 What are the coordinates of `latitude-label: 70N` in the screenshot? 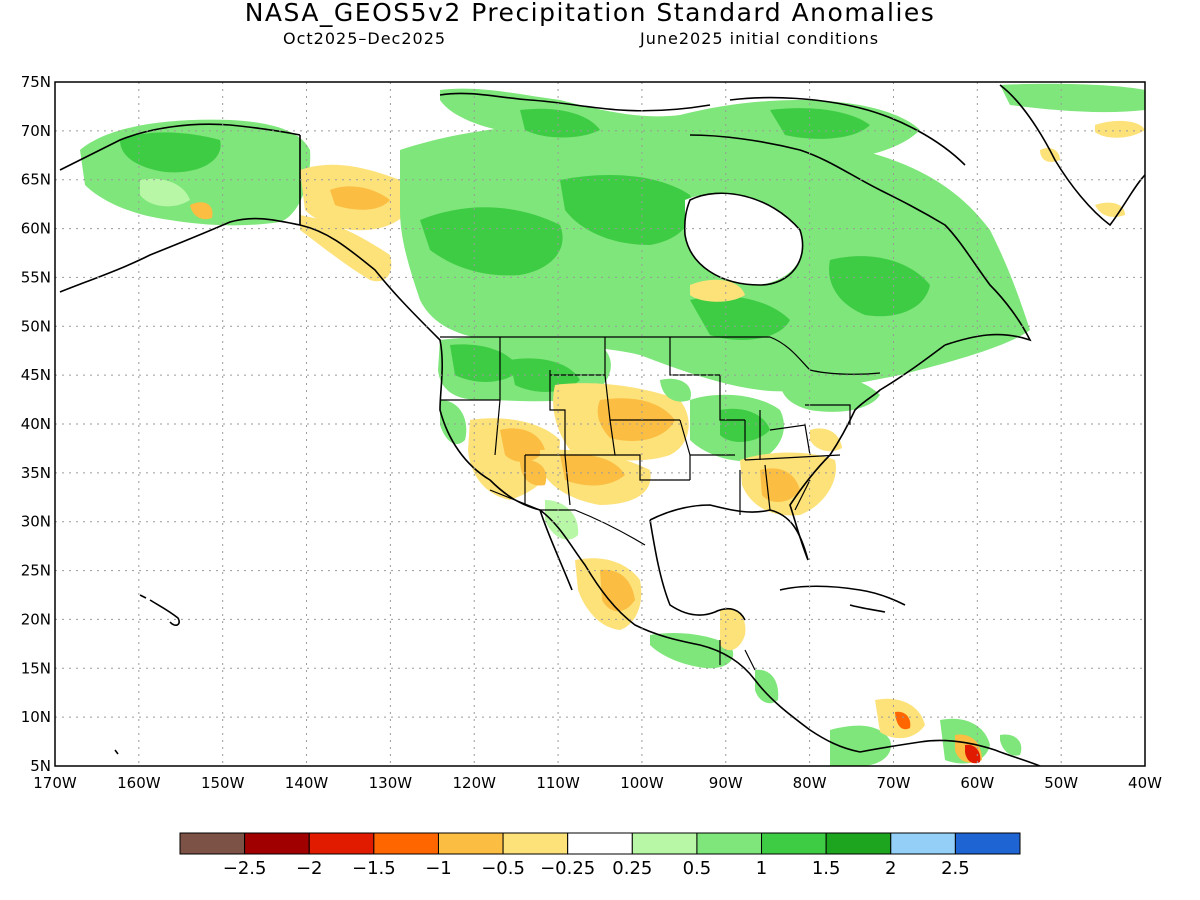 It's located at (36, 131).